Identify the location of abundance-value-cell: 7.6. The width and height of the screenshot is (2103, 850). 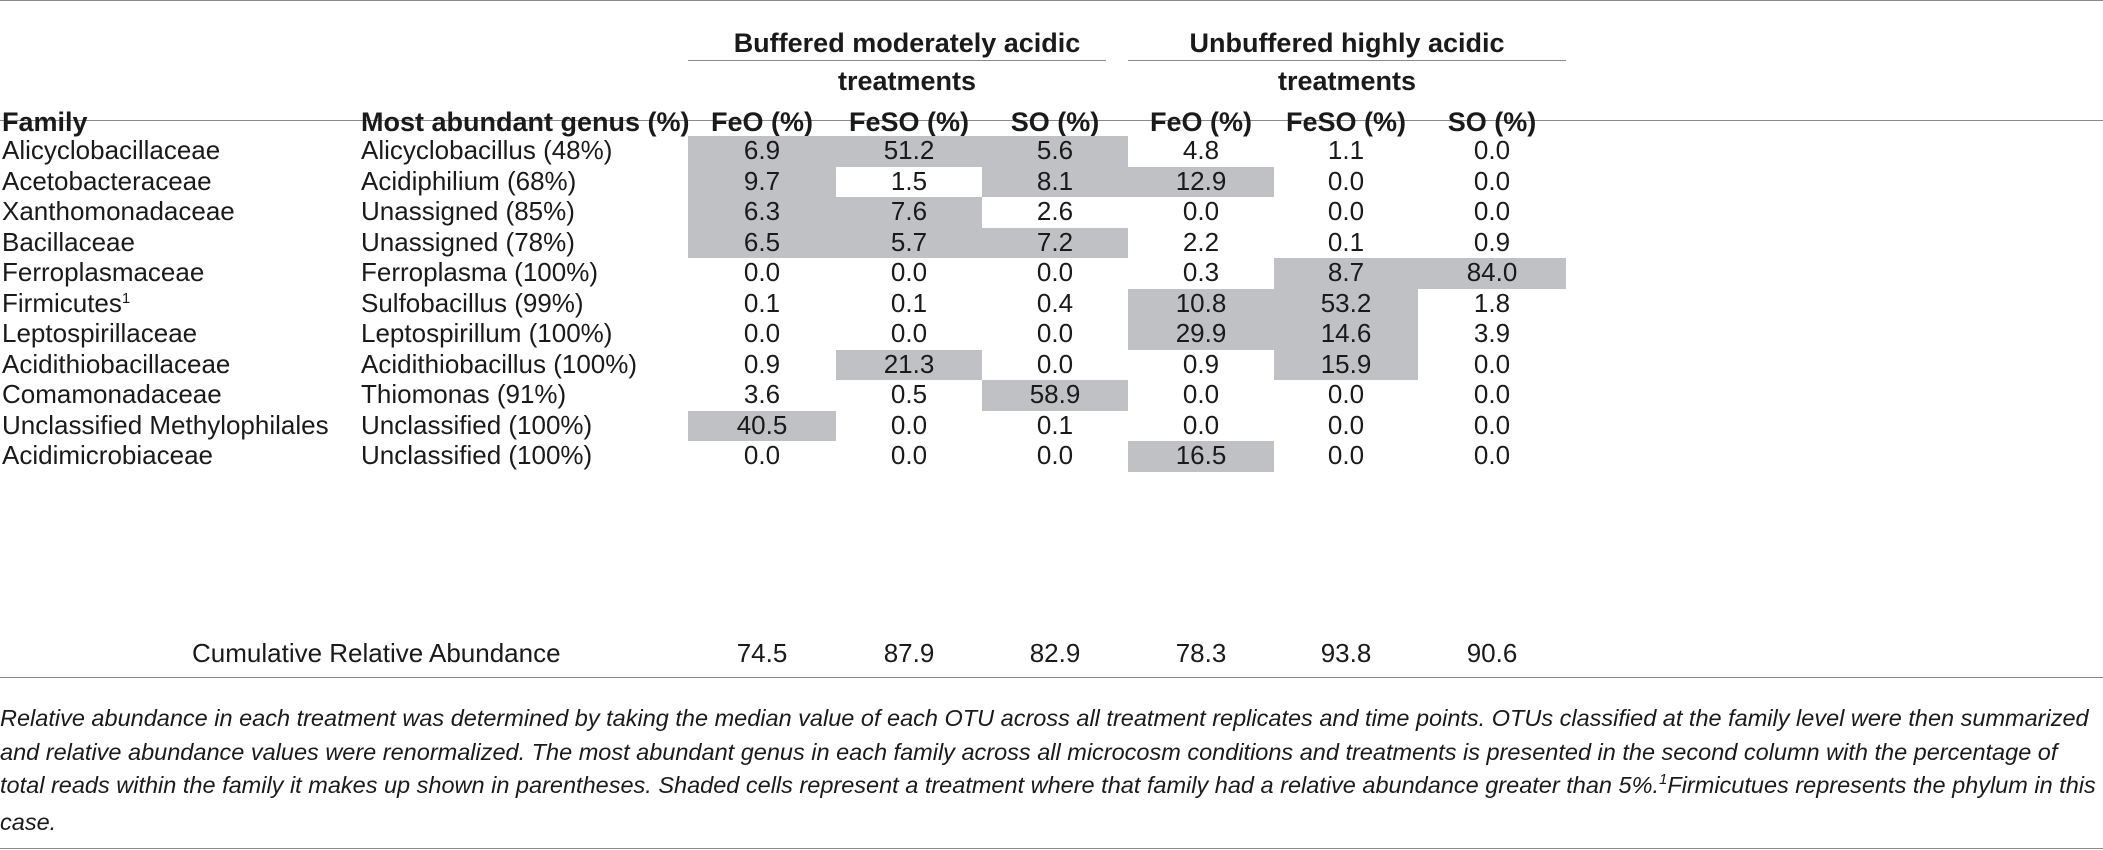
(909, 211).